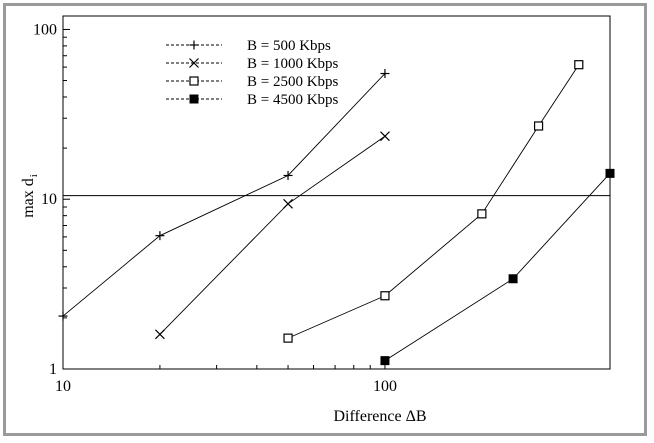 This screenshot has width=654, height=443. Describe the element at coordinates (379, 416) in the screenshot. I see `x-axis-label: Difference ΔB` at that location.